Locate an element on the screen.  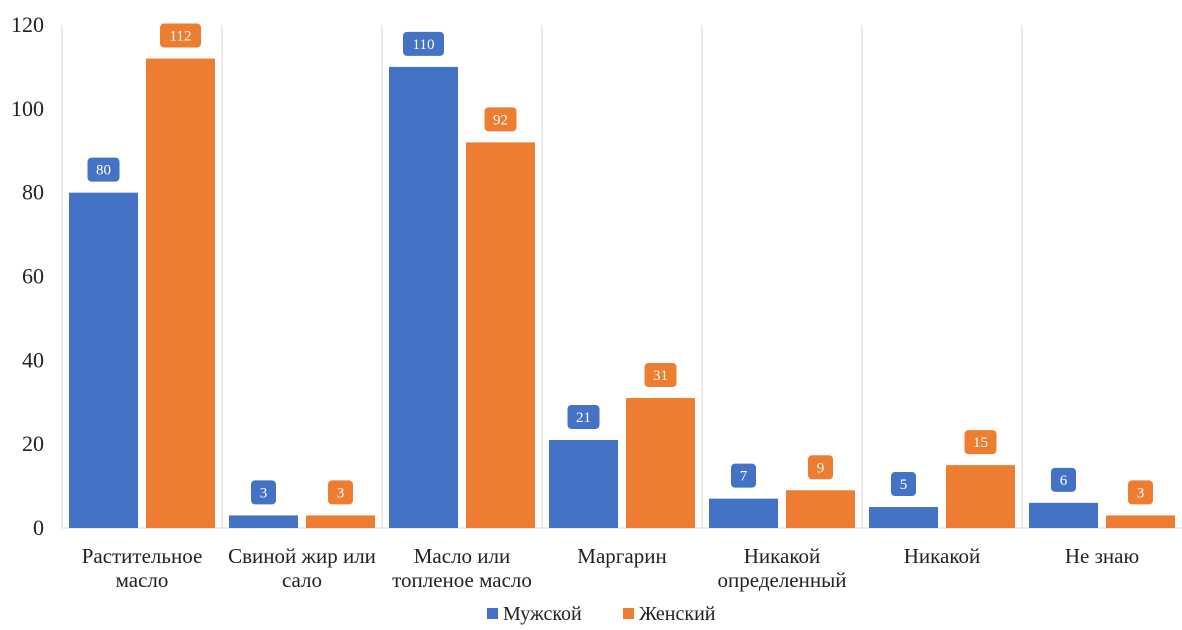
x-tick-label: Растительное масло is located at coordinates (142, 568).